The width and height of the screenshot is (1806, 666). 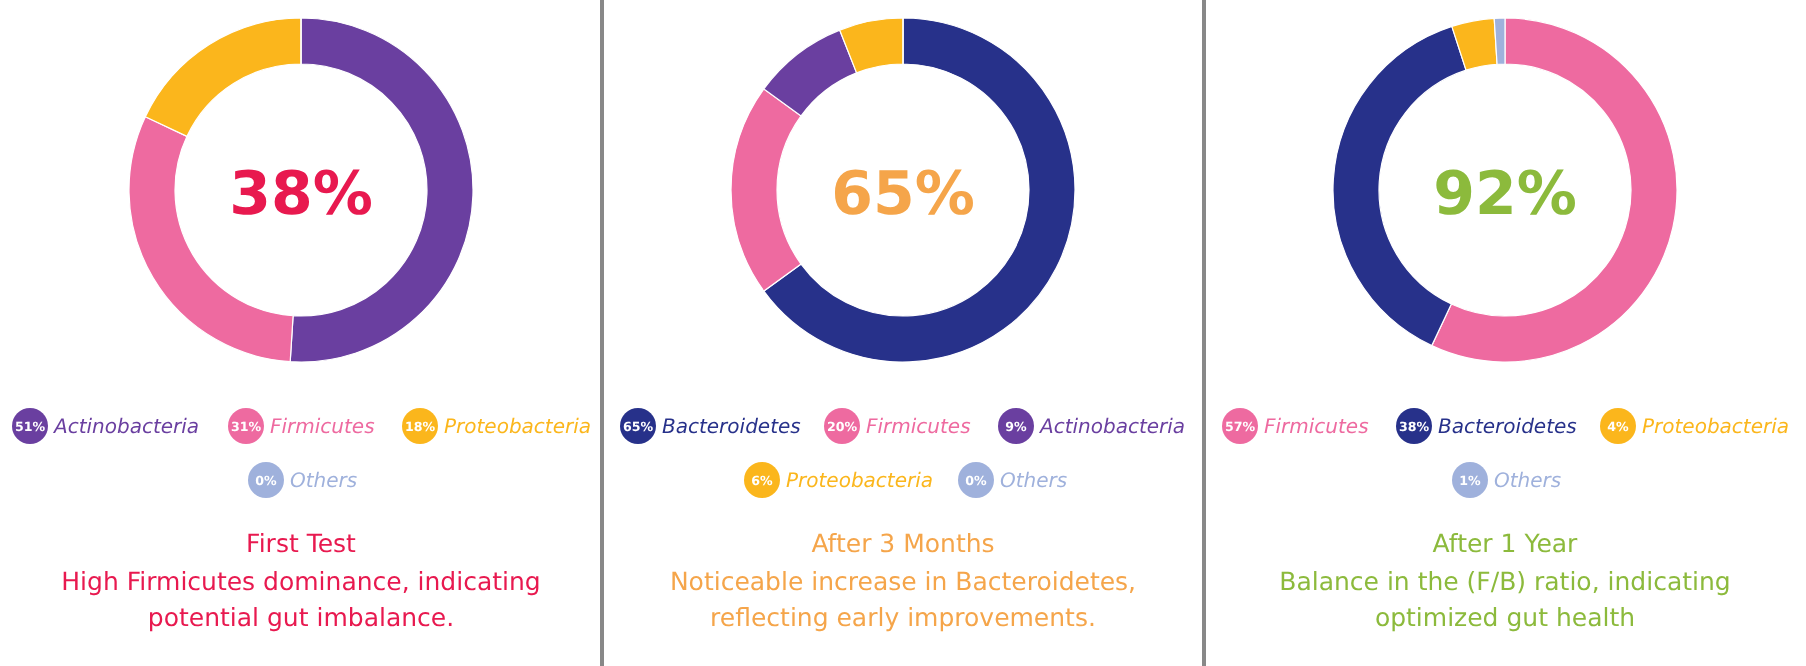 I want to click on text: 38%, so click(x=301, y=195).